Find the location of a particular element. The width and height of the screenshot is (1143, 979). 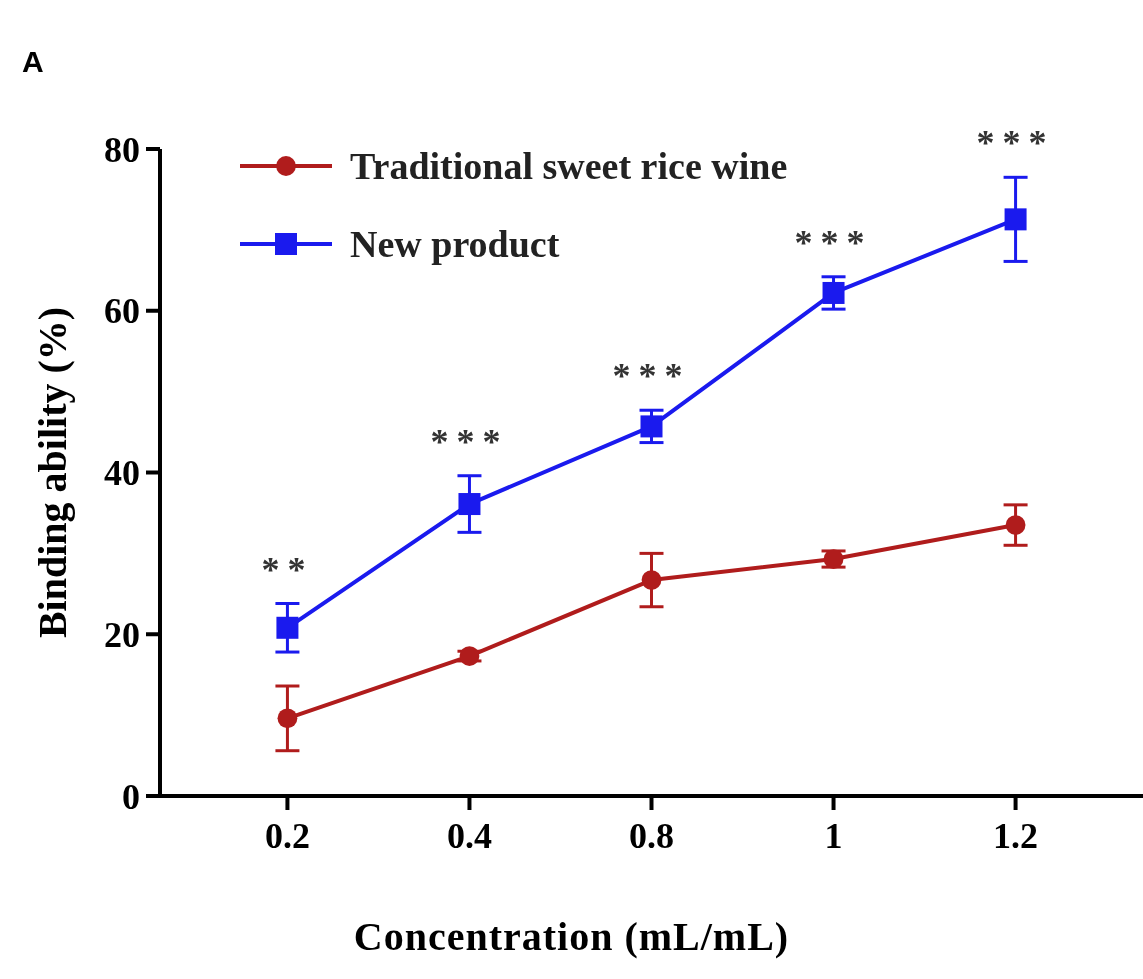

y-tick-label: 40 is located at coordinates (122, 473).